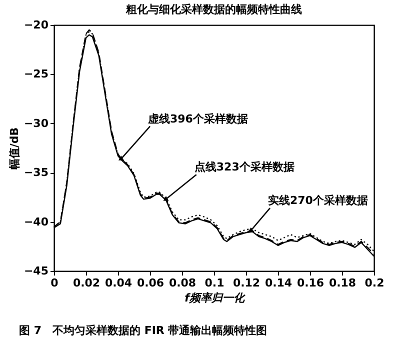 This screenshot has width=400, height=342. What do you see at coordinates (143, 330) in the screenshot?
I see `caption: 图 7 不均匀采样数据的 FIR 带通输出幅频特性图` at bounding box center [143, 330].